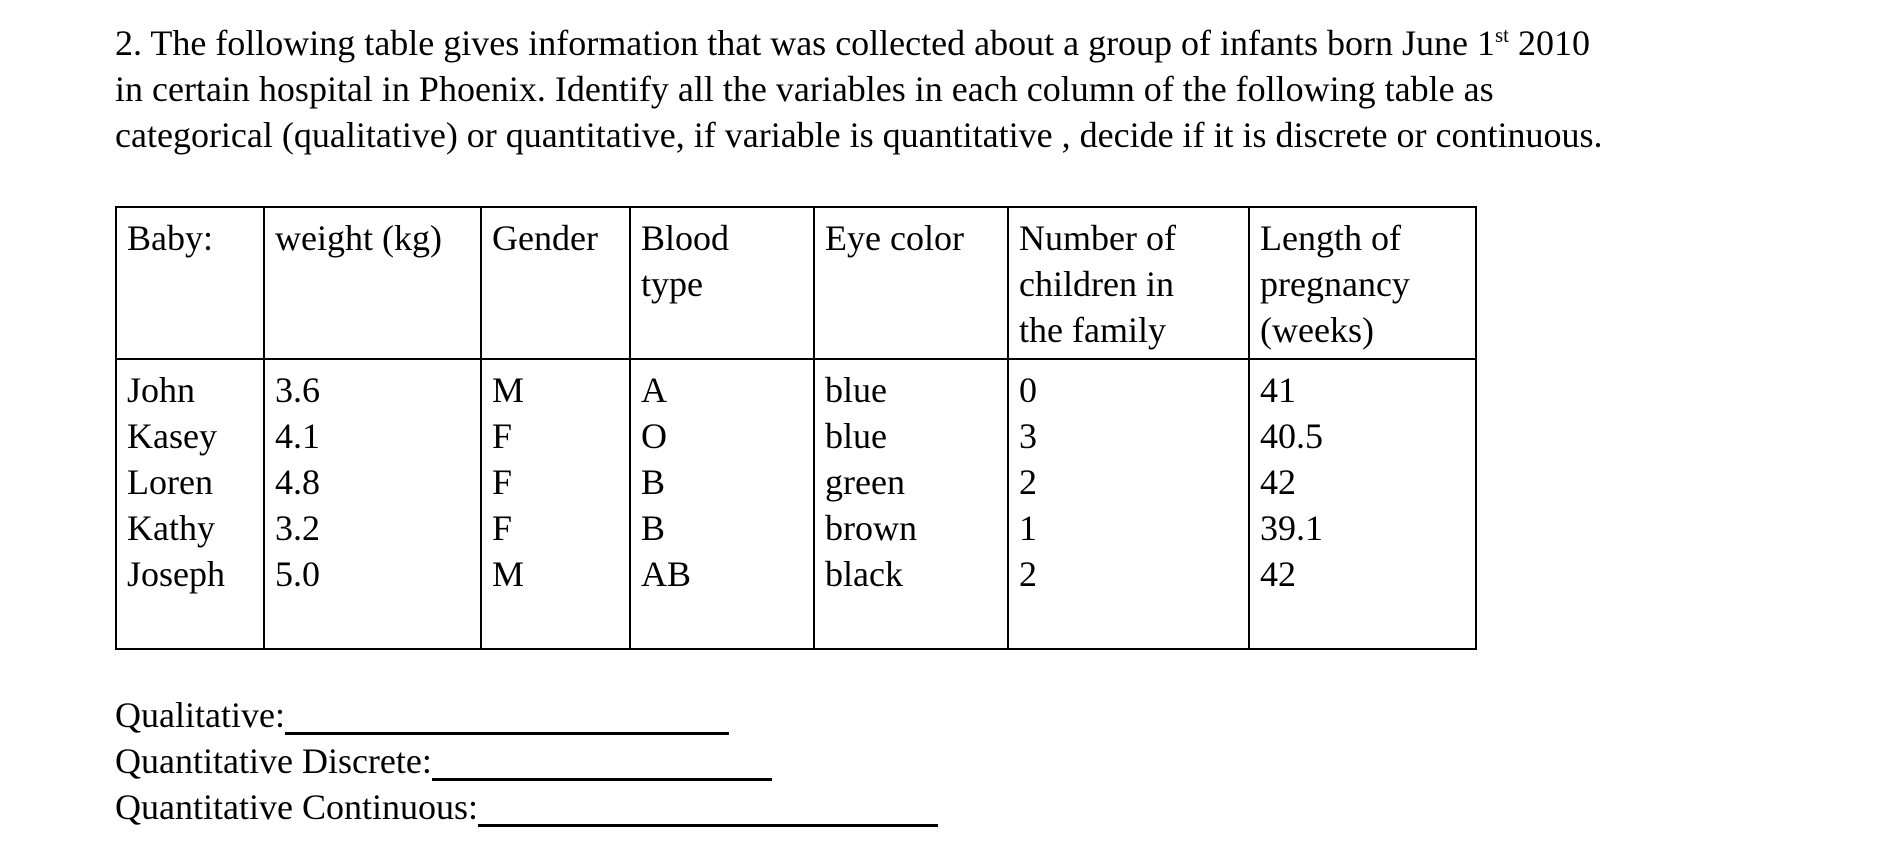 This screenshot has height=848, width=1900. I want to click on baby-name: Kathy, so click(171, 528).